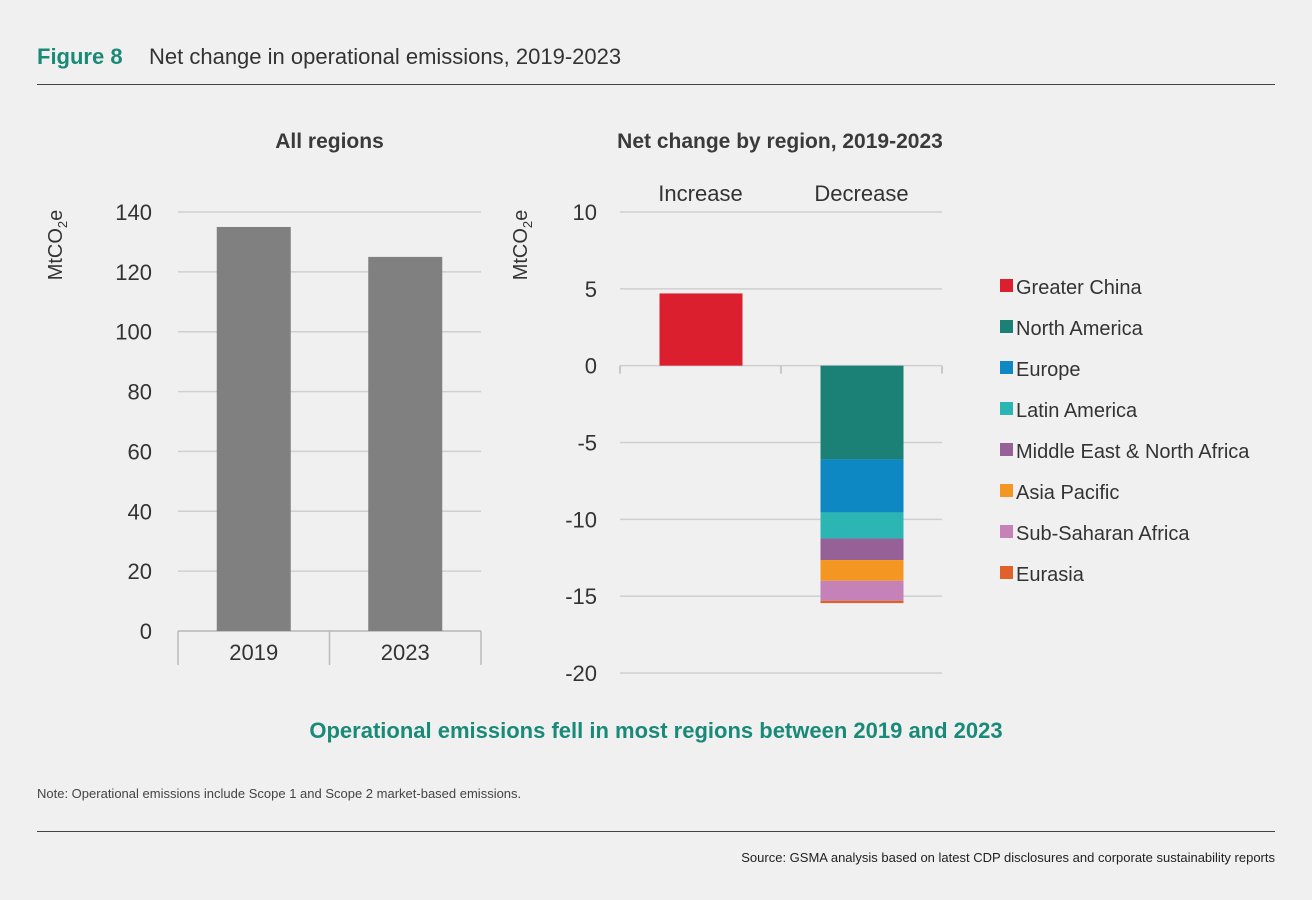  Describe the element at coordinates (587, 443) in the screenshot. I see `y-tick-label: -5` at that location.